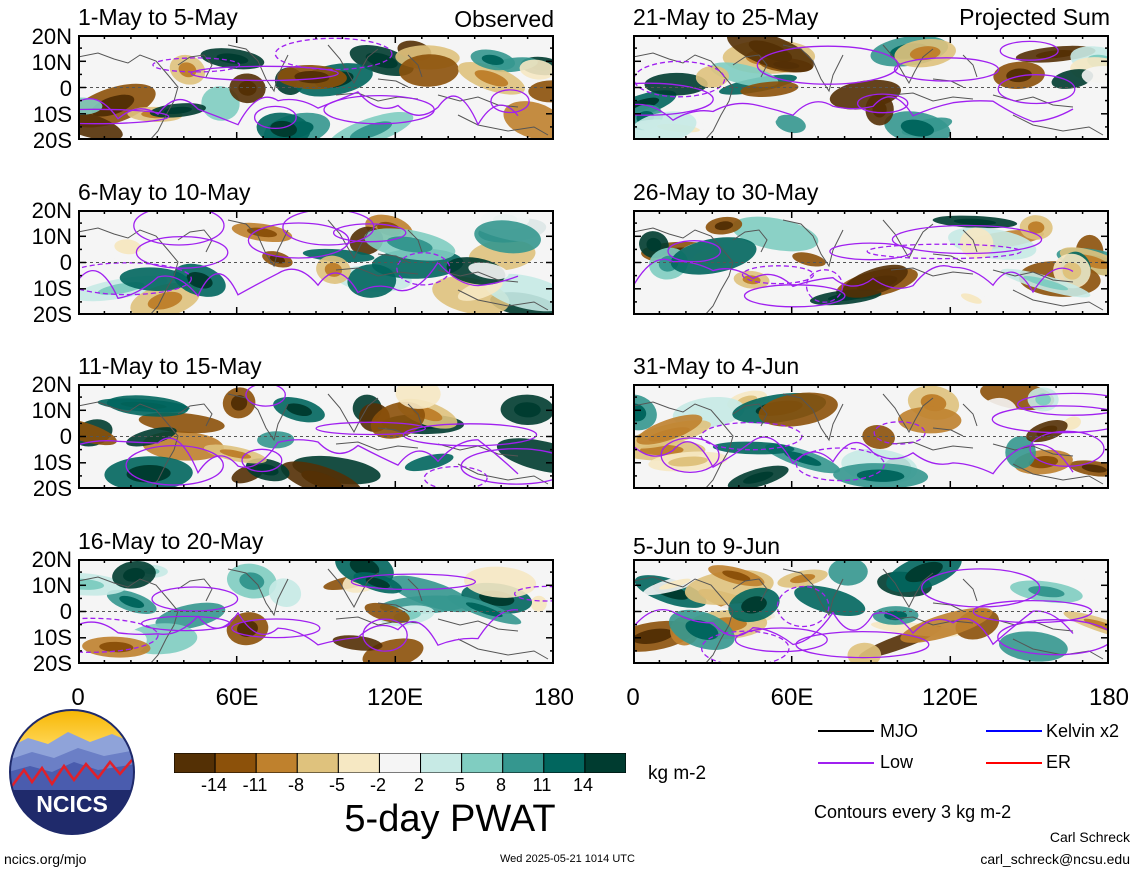  Describe the element at coordinates (1059, 762) in the screenshot. I see `legend-label-er: ER` at that location.